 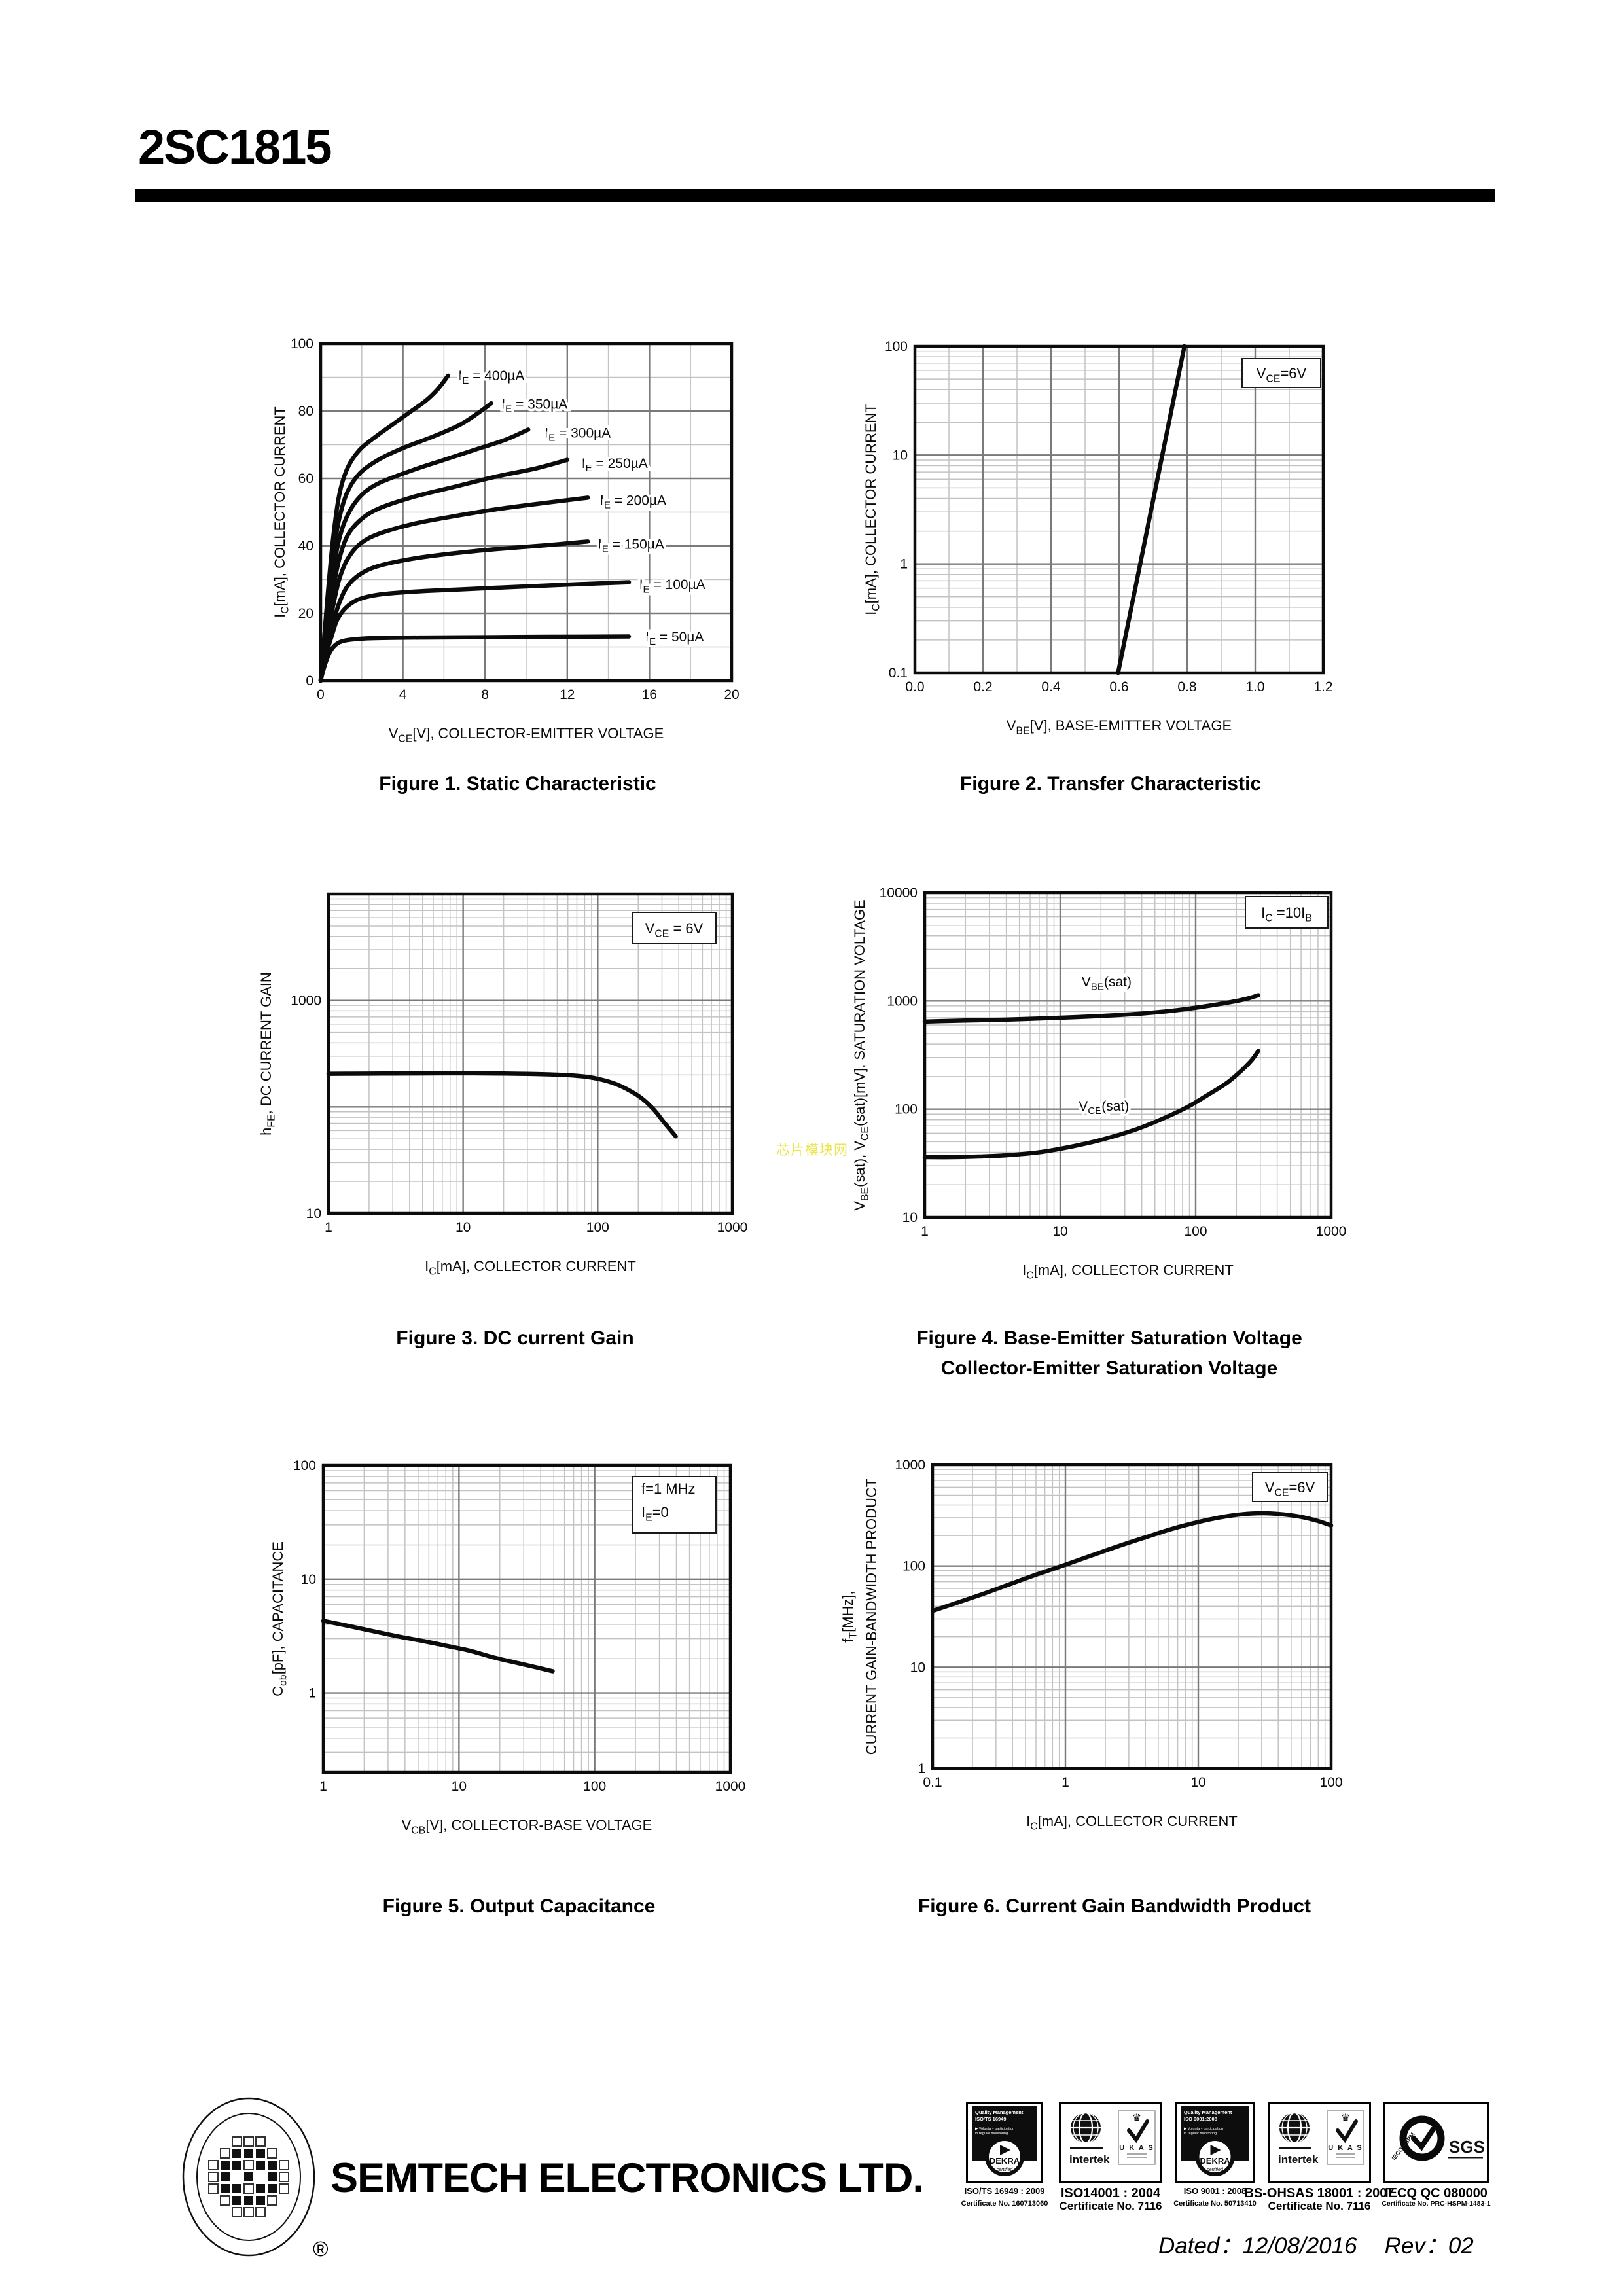 What do you see at coordinates (871, 1617) in the screenshot?
I see `svg-text: CURRENT GAIN-BANDWIDTH PRODUCT` at bounding box center [871, 1617].